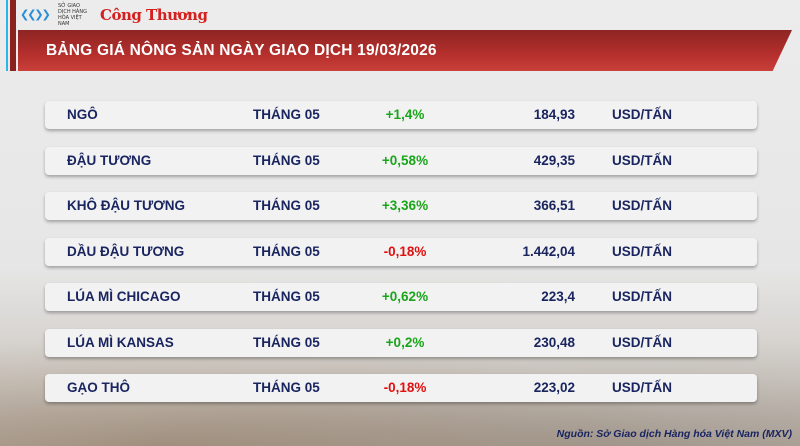  I want to click on price-change: +0,62%, so click(405, 296).